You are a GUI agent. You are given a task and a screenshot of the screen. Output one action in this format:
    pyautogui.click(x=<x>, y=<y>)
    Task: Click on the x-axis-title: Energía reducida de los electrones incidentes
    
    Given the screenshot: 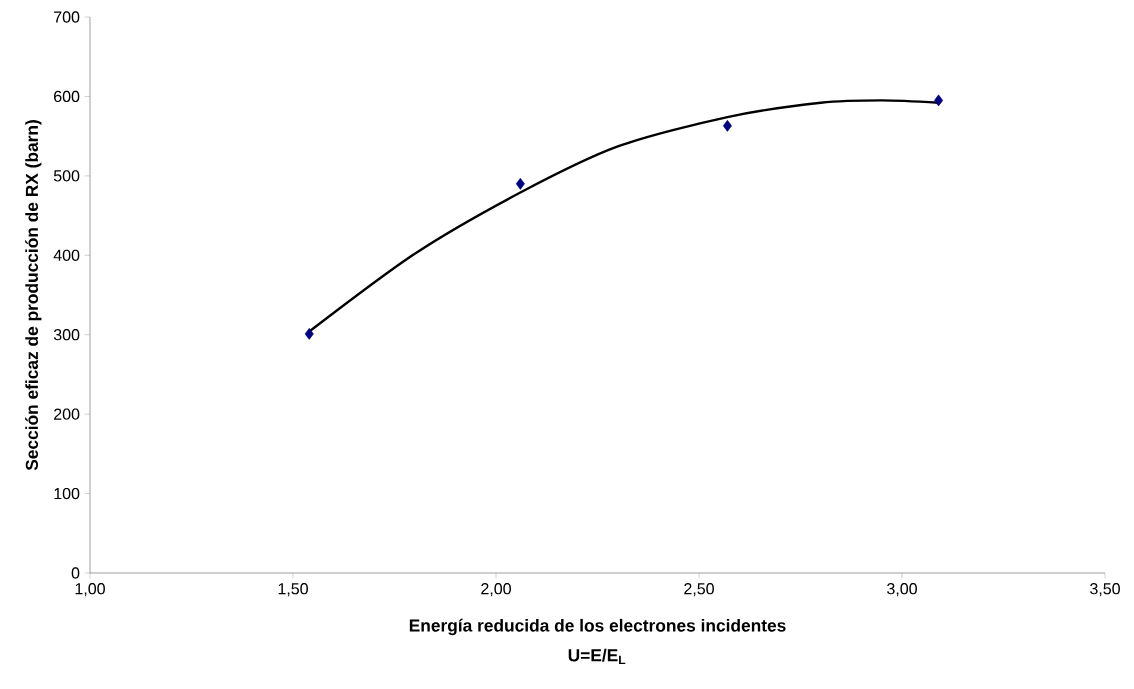 What is the action you would take?
    pyautogui.click(x=597, y=627)
    